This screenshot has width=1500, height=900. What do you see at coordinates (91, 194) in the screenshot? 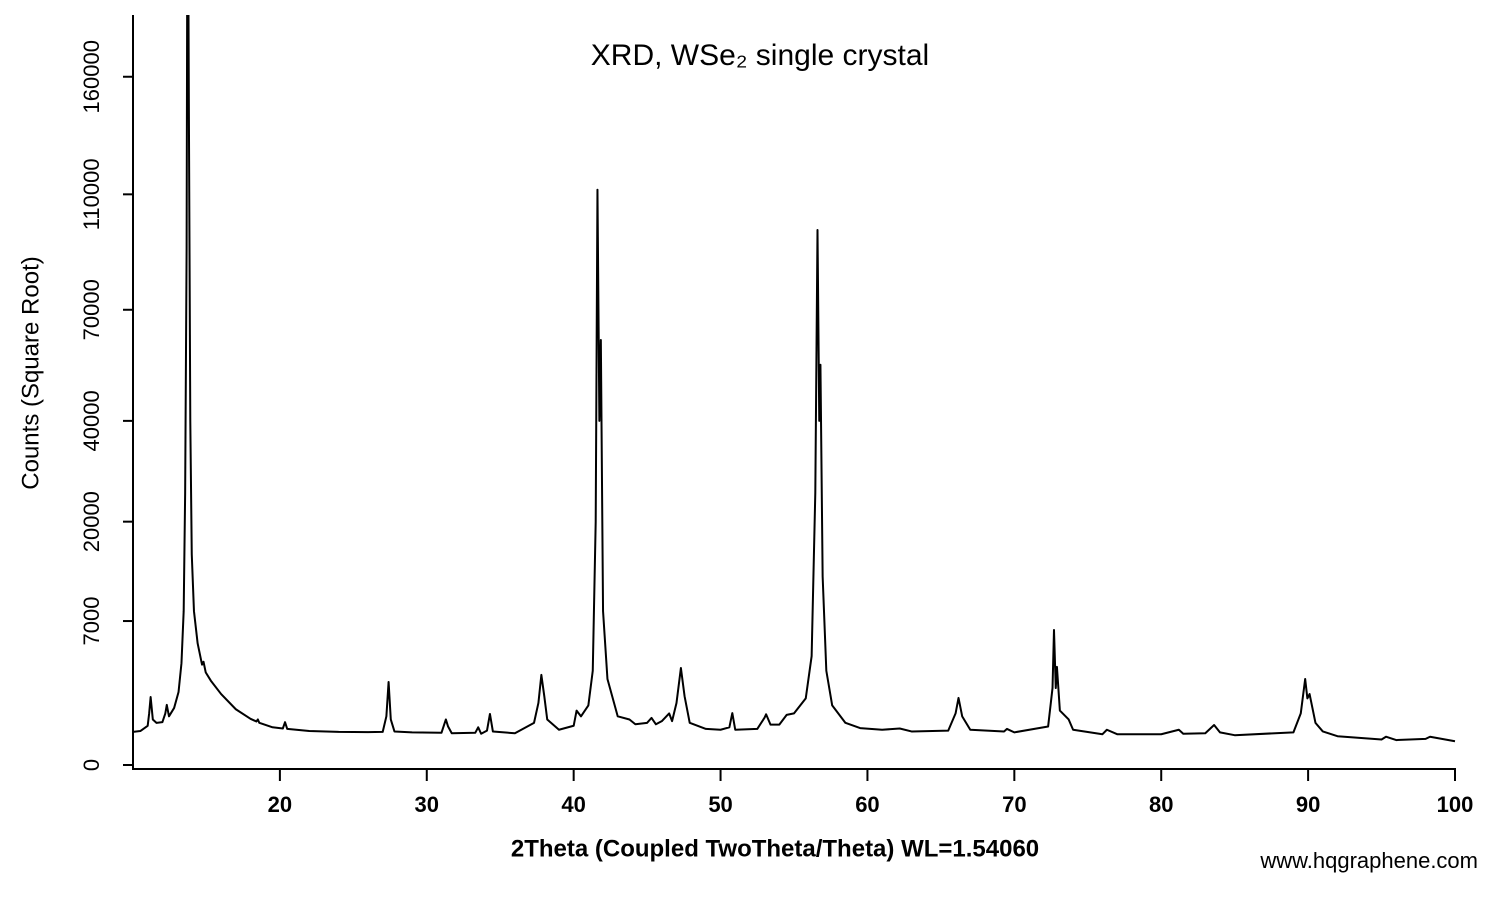
I see `y-tick-label: 110000` at bounding box center [91, 194].